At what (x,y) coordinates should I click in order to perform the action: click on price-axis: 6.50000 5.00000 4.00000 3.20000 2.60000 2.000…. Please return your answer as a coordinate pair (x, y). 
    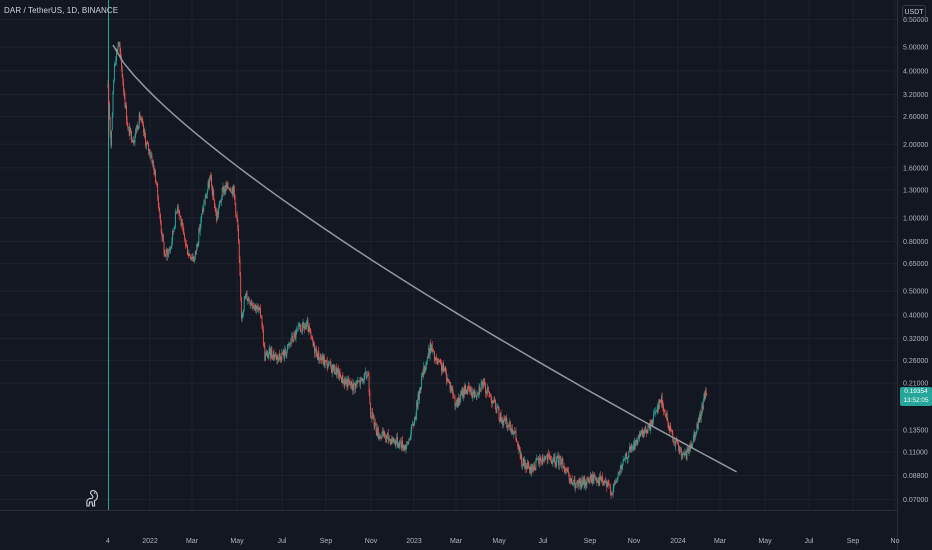
    Looking at the image, I should click on (915, 260).